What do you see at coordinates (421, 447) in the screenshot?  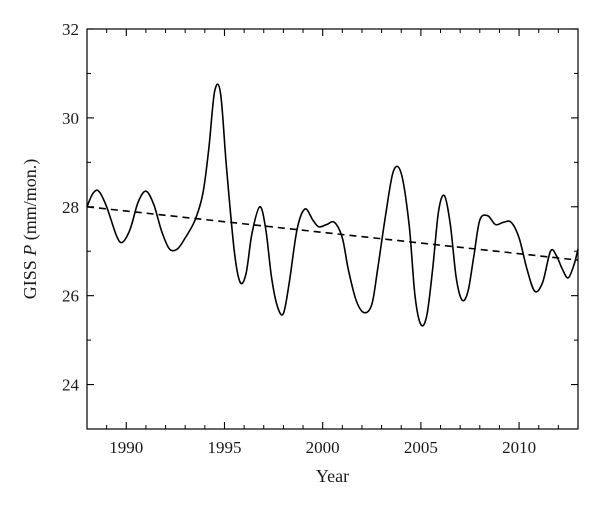 I see `x-tick-label: 2005` at bounding box center [421, 447].